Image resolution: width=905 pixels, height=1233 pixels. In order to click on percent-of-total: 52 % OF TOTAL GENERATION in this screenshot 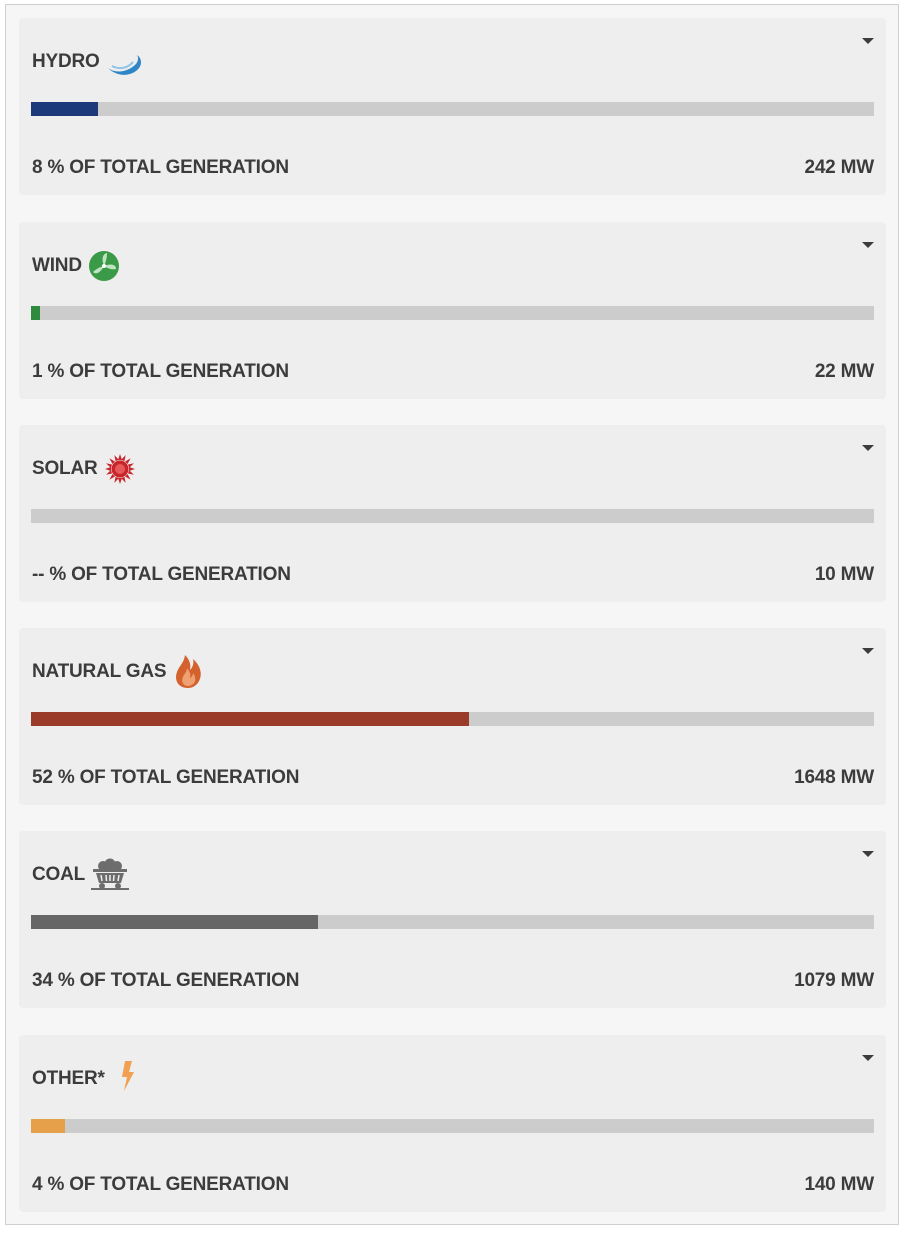, I will do `click(166, 777)`.